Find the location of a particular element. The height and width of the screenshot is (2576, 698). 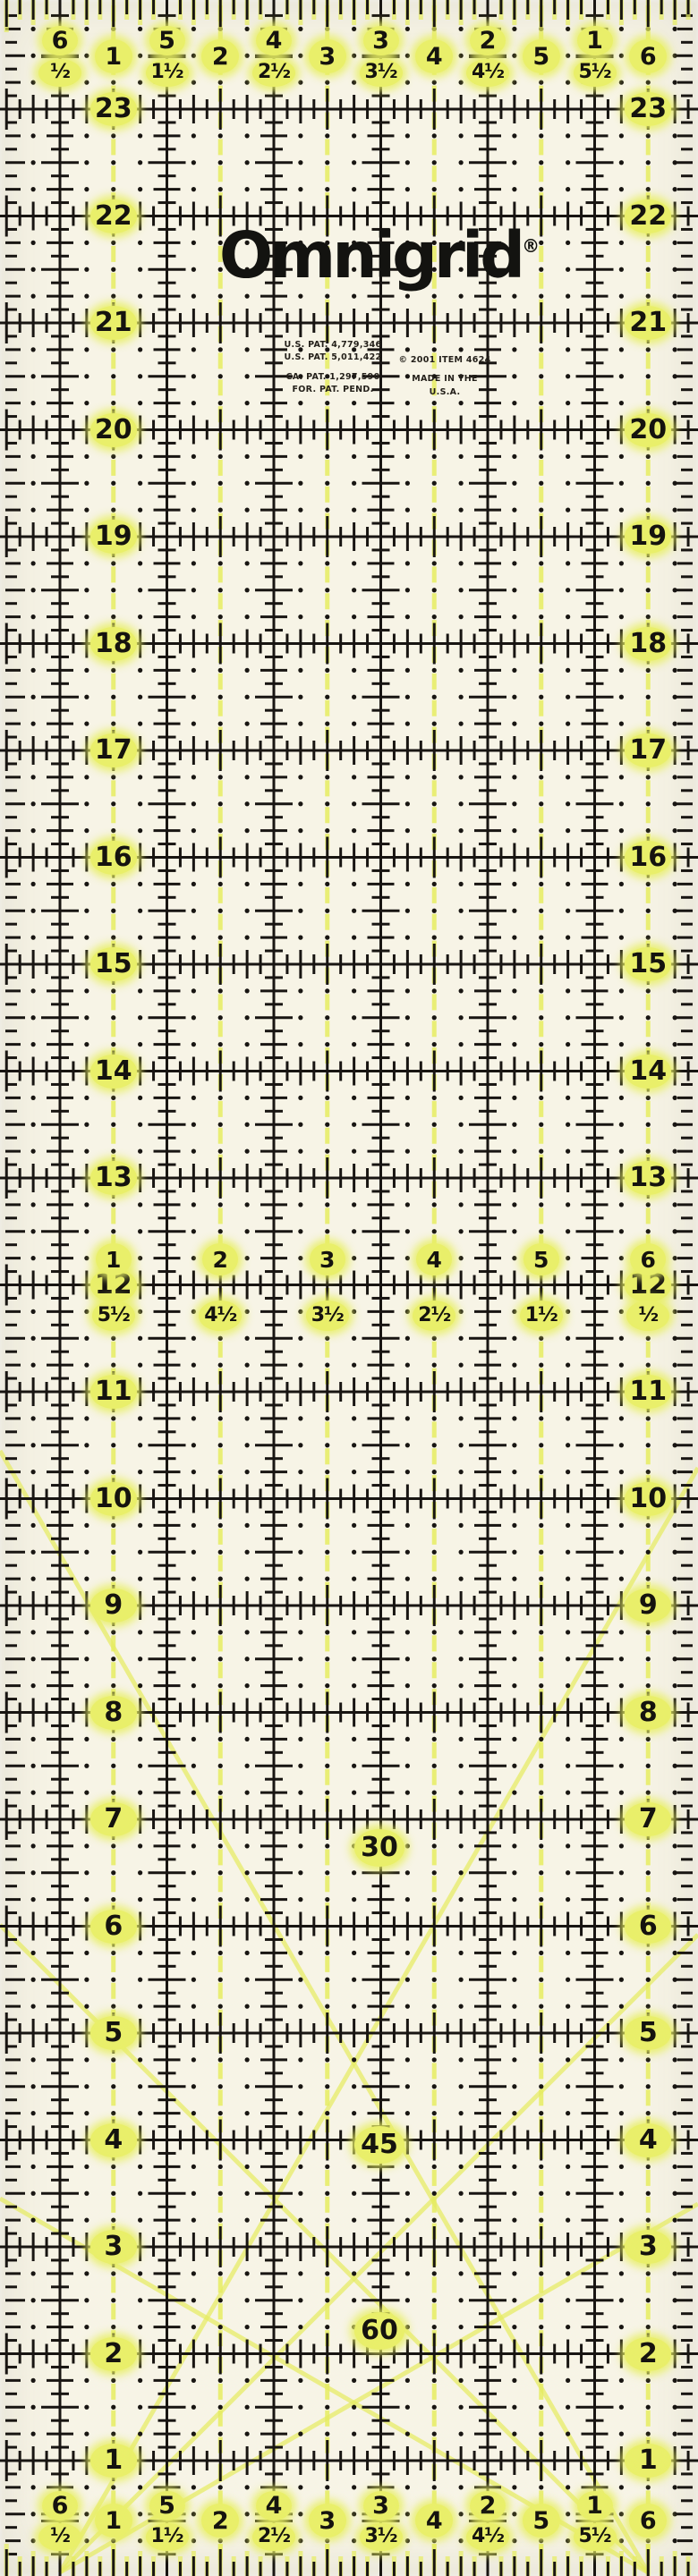

bottom-pair-whole-1: 1 is located at coordinates (594, 2505).